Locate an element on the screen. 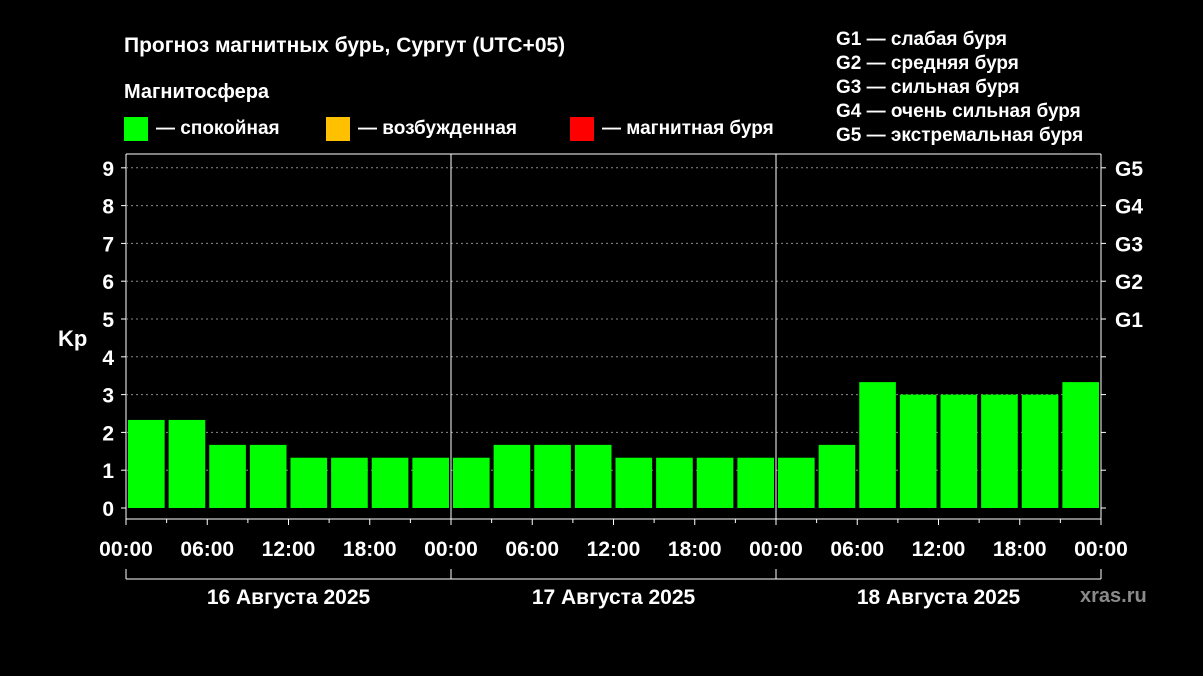 Image resolution: width=1203 pixels, height=676 pixels. g-tick-label: G4 is located at coordinates (1129, 207).